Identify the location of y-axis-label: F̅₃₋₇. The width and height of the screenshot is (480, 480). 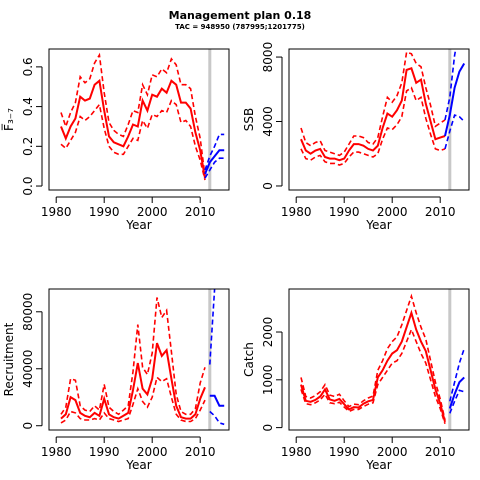
(8, 119).